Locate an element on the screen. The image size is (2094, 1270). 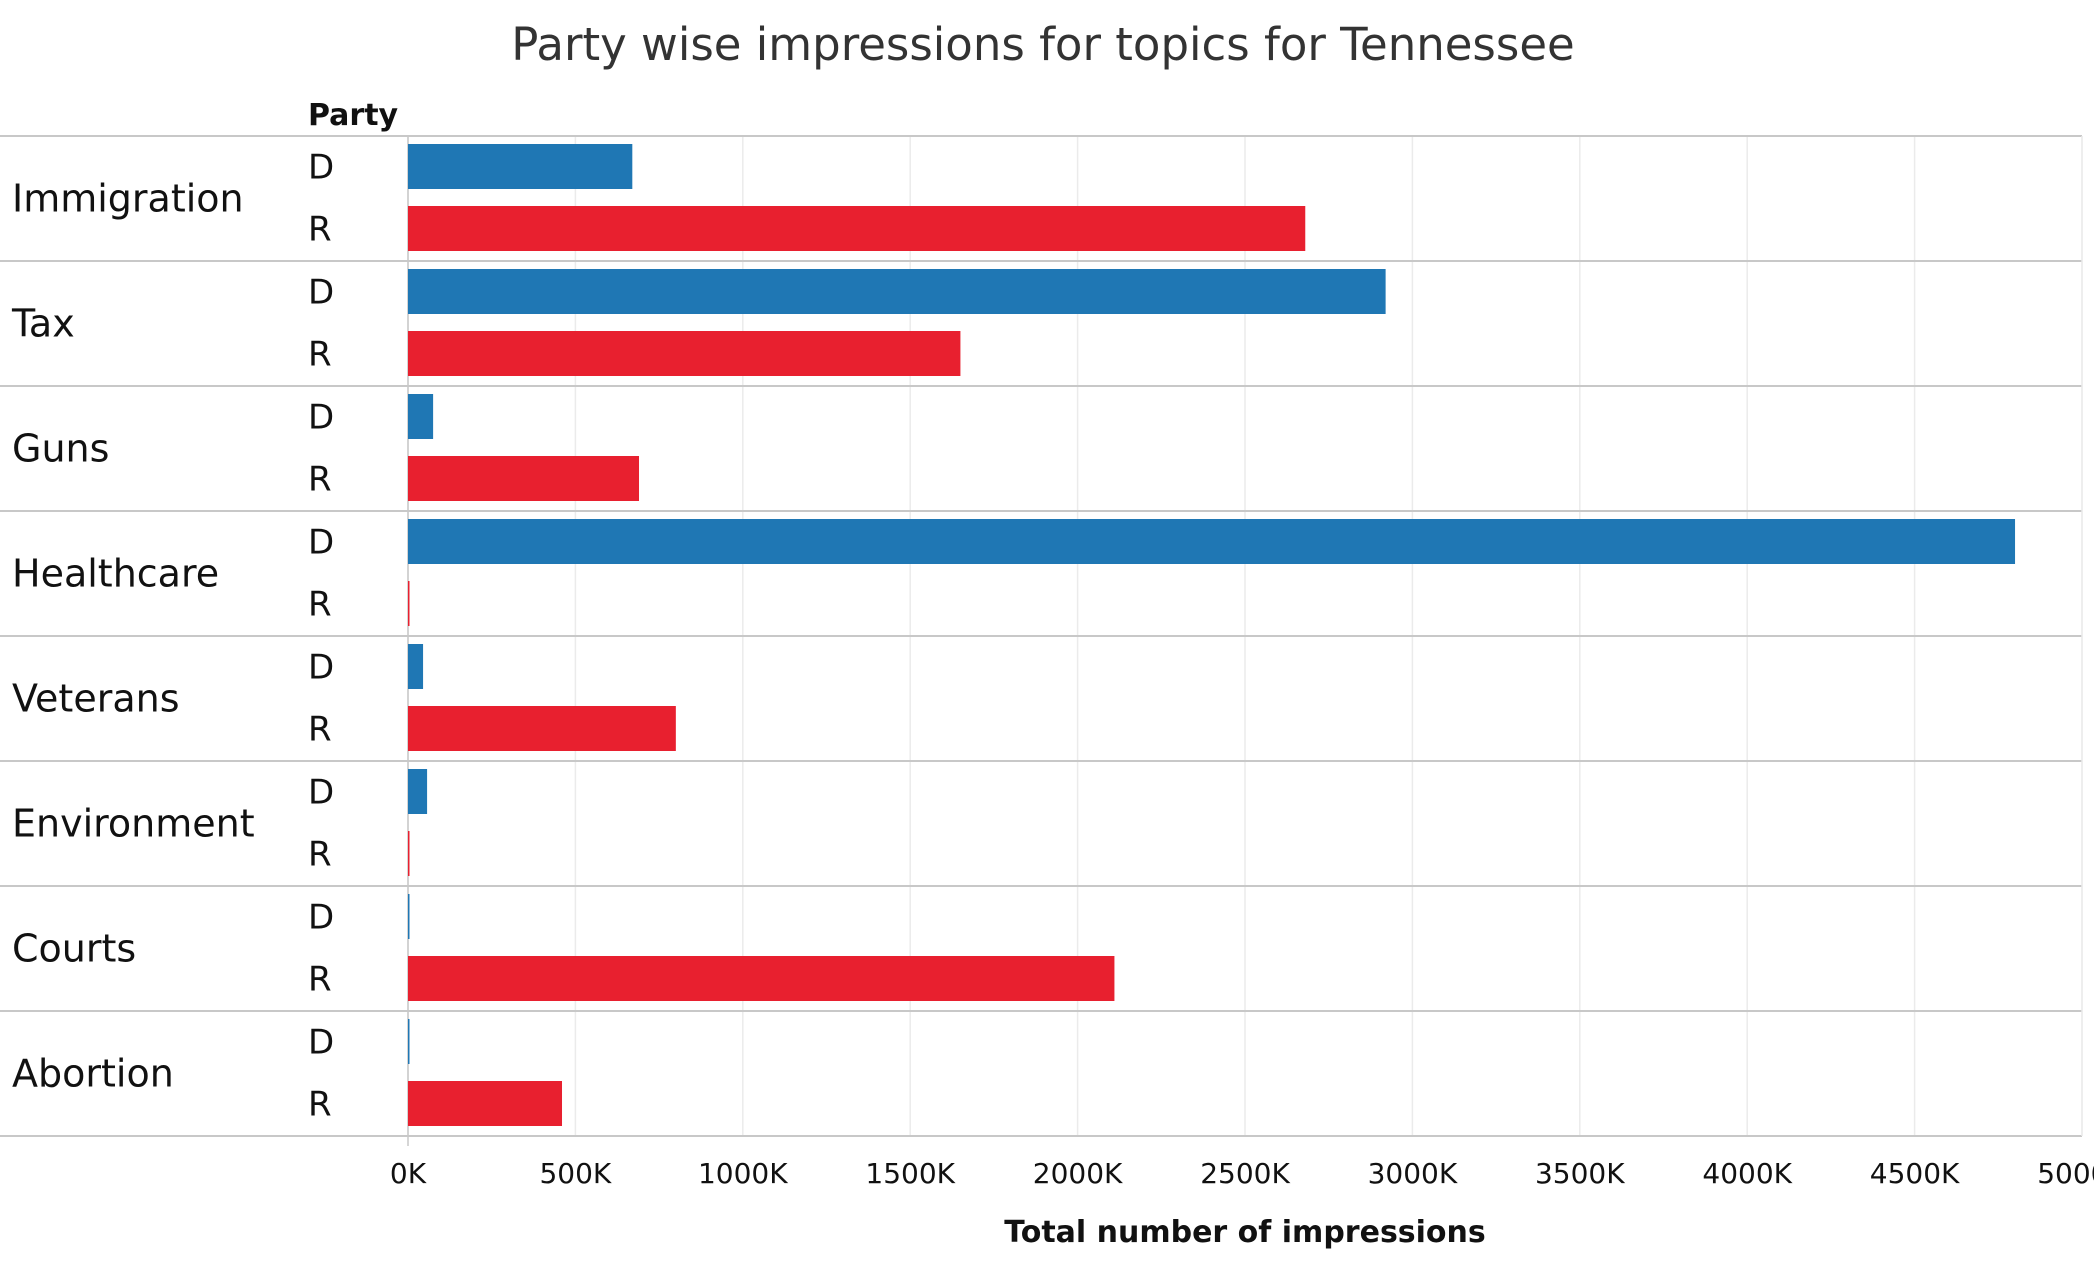
x-tick-label: 5000K is located at coordinates (2065, 1173).